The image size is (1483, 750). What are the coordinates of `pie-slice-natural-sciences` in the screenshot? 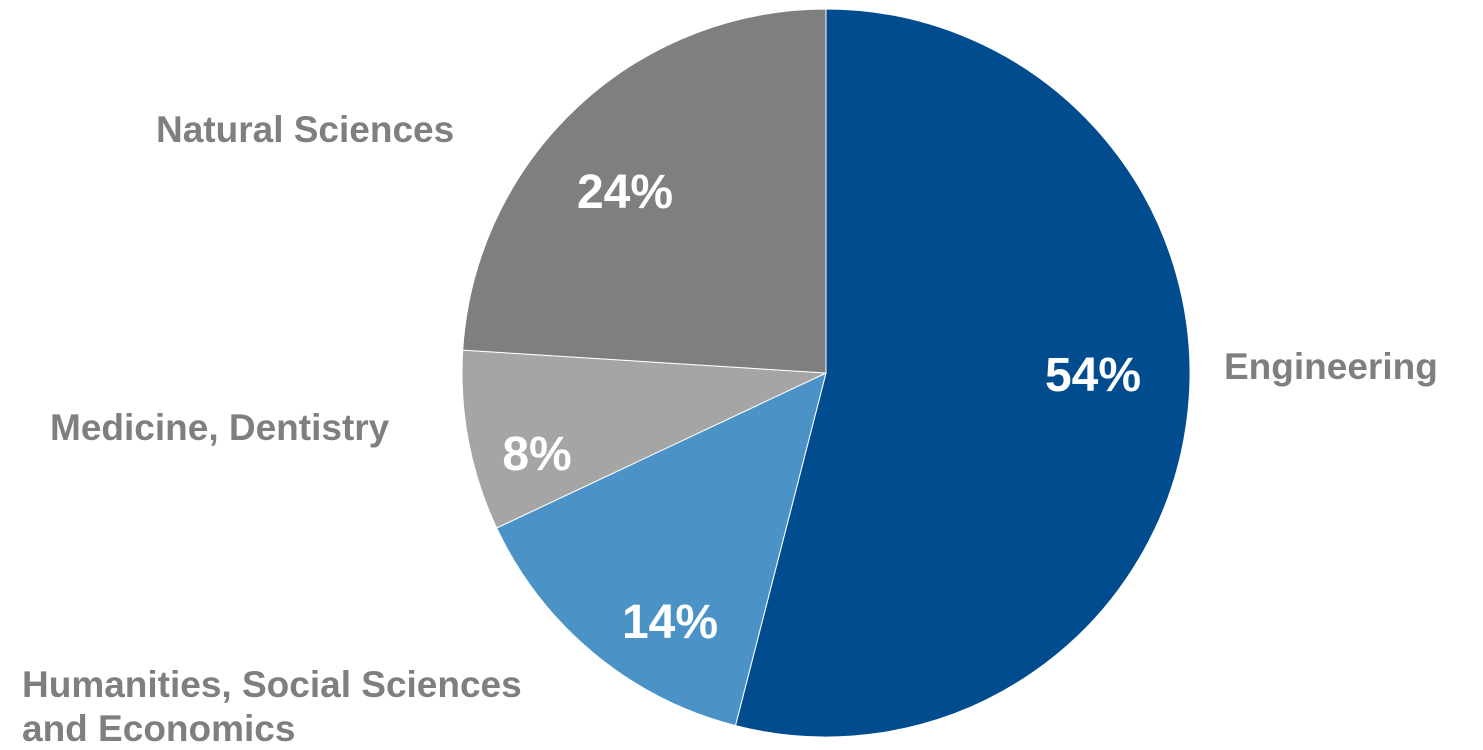 It's located at (644, 191).